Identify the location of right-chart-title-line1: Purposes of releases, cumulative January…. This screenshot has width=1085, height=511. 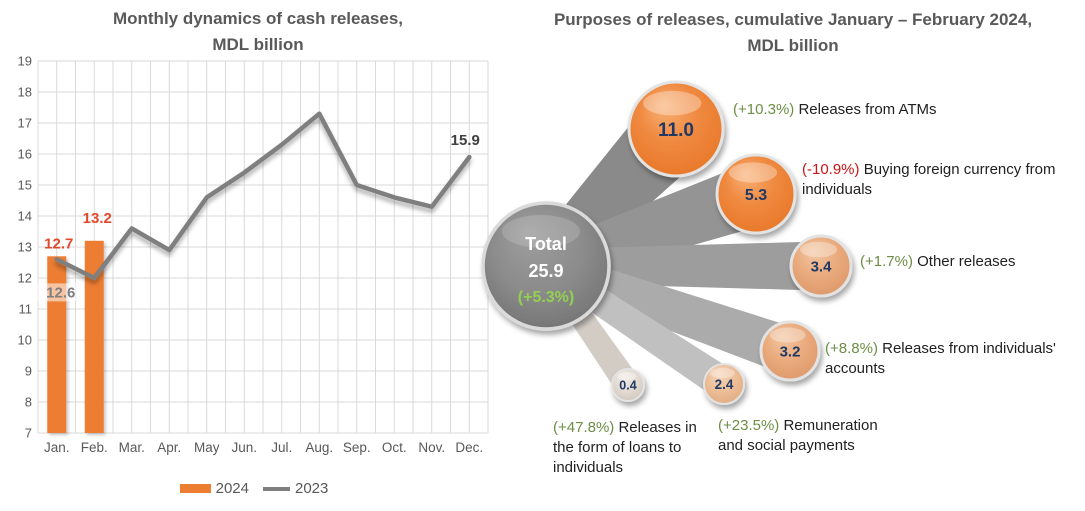
(793, 19).